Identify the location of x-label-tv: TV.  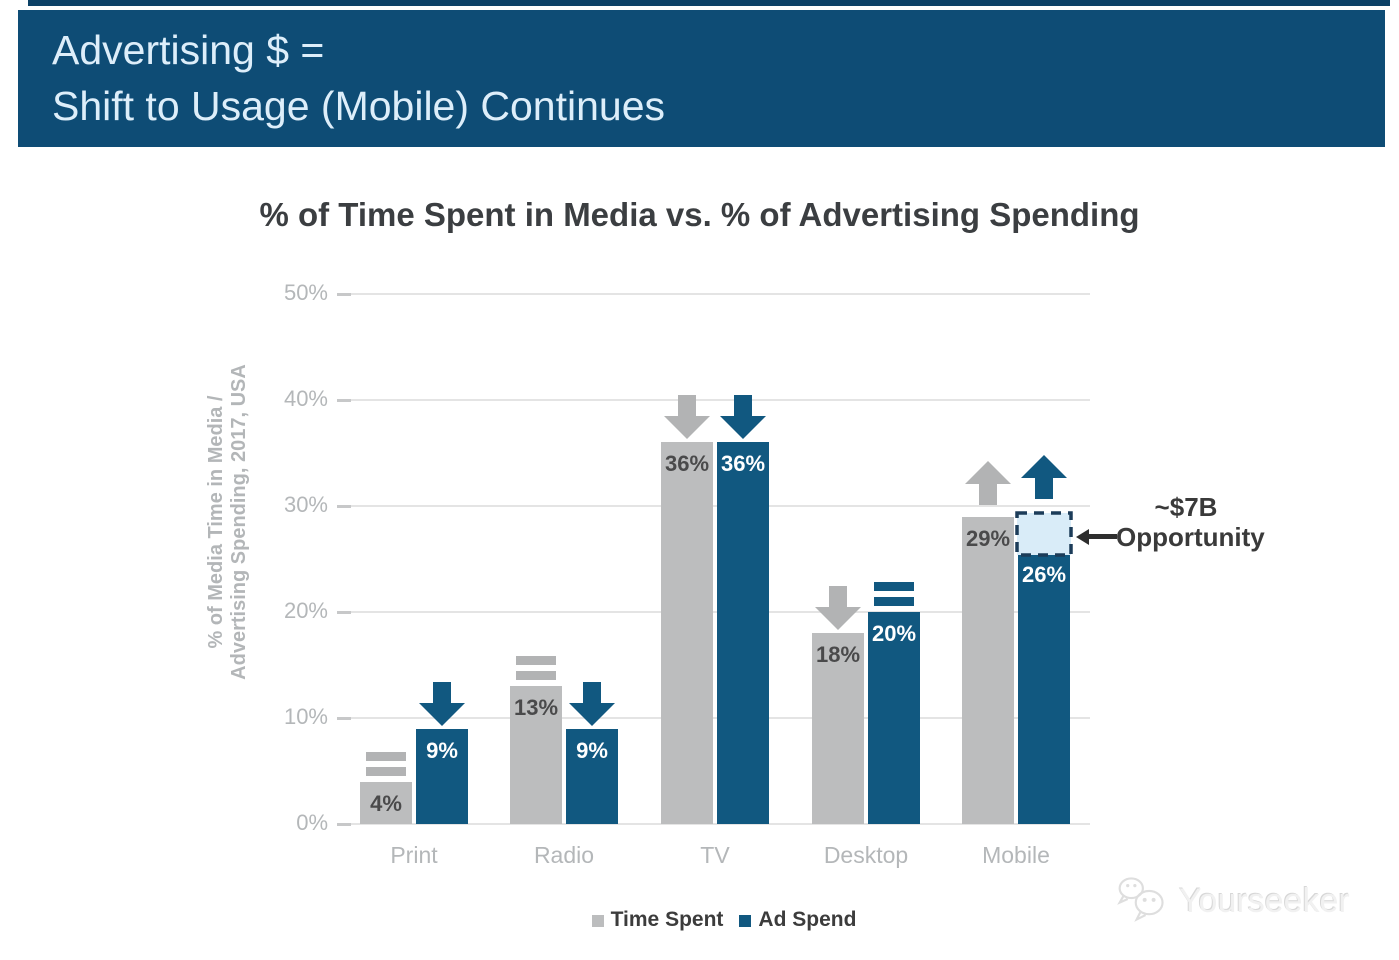
(715, 855).